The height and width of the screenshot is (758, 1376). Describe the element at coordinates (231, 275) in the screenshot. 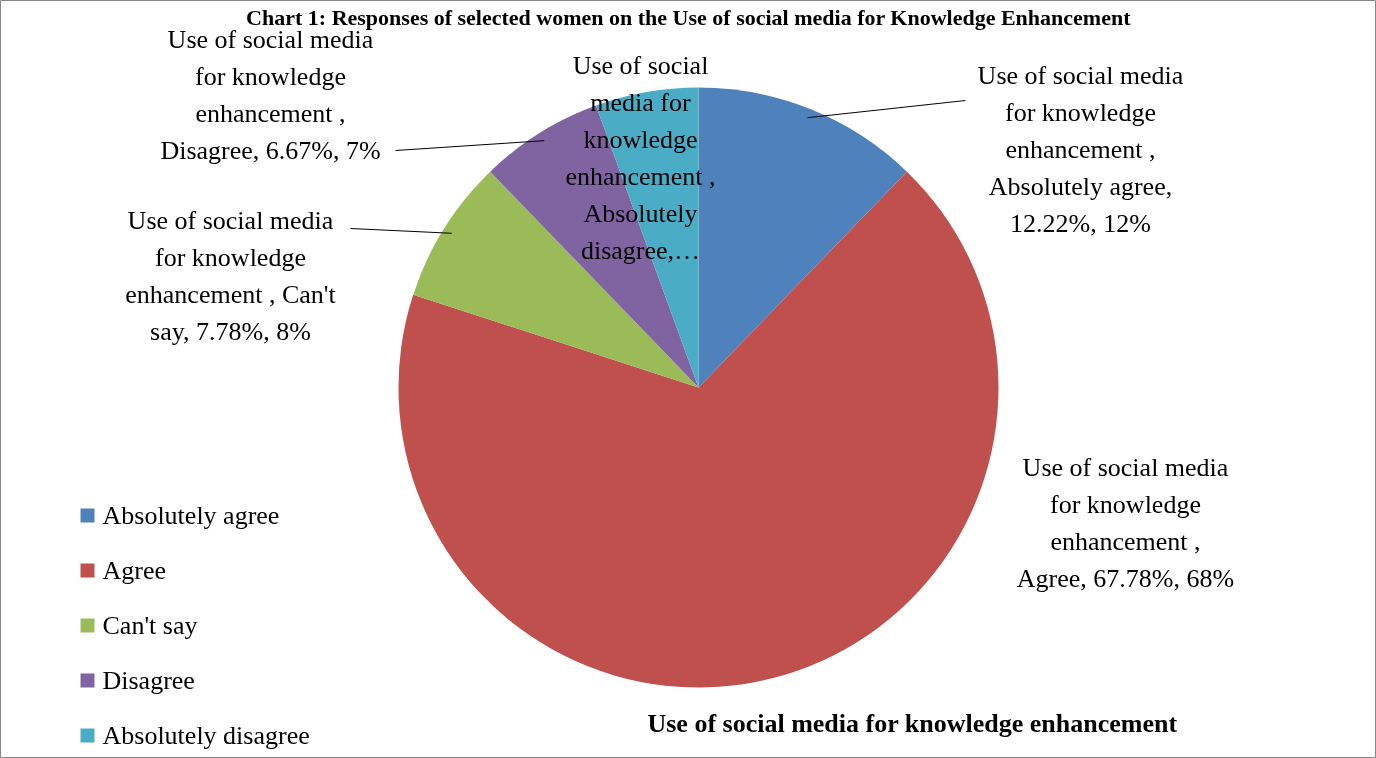

I see `data-label: Use of social media for knowledge enhancement , Can't say, 7.78%, 8%` at that location.